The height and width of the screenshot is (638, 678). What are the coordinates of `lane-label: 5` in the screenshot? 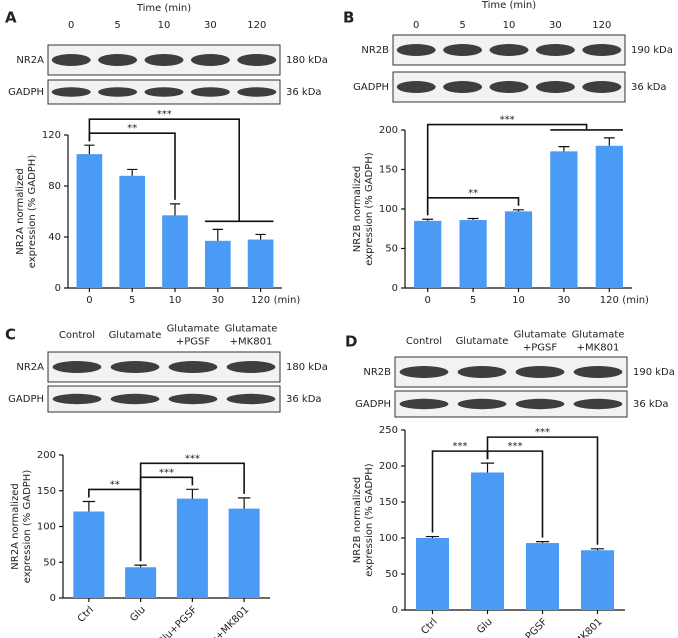 It's located at (462, 25).